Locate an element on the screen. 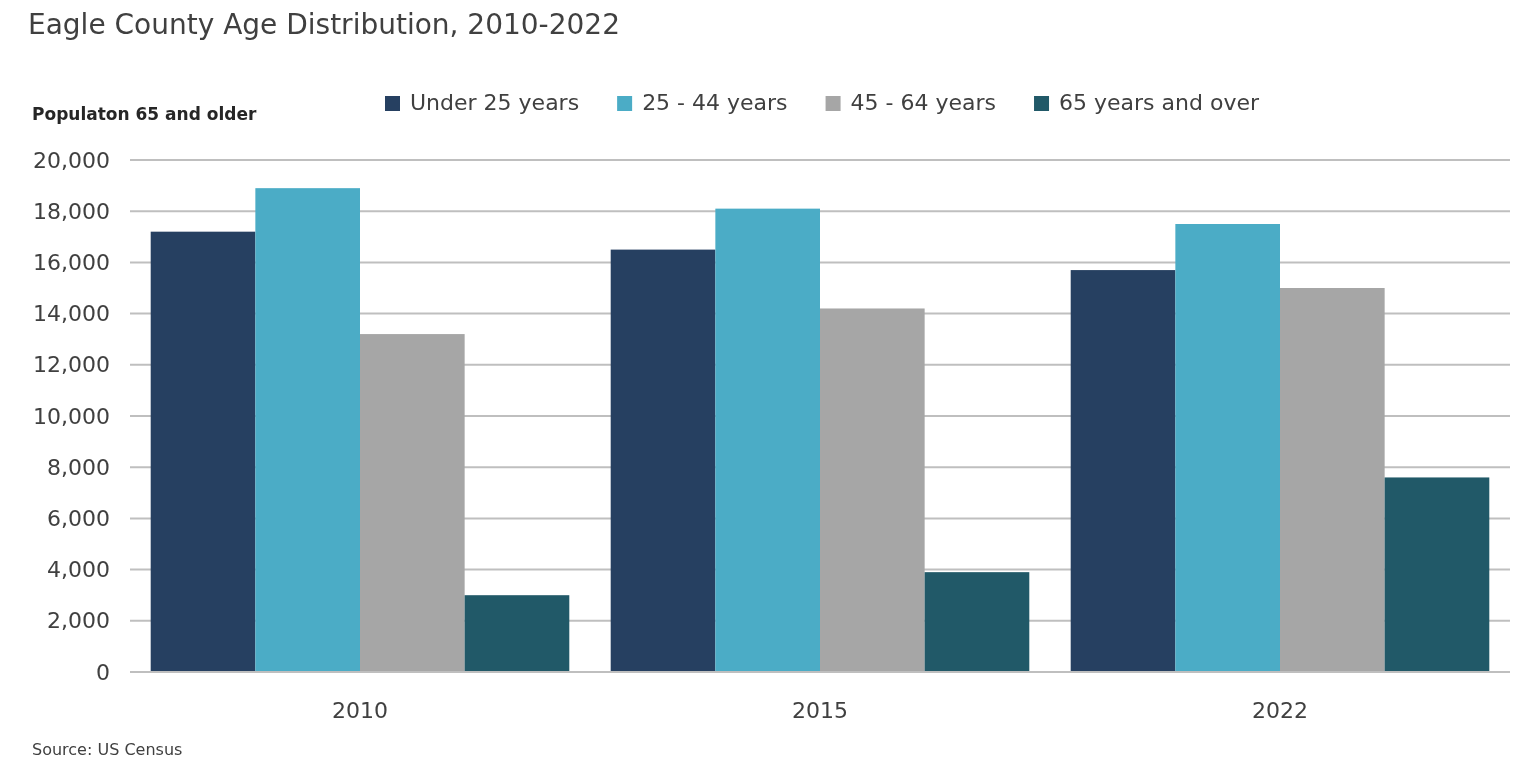 This screenshot has width=1529, height=763. y-tick-label: 14,000 is located at coordinates (71, 314).